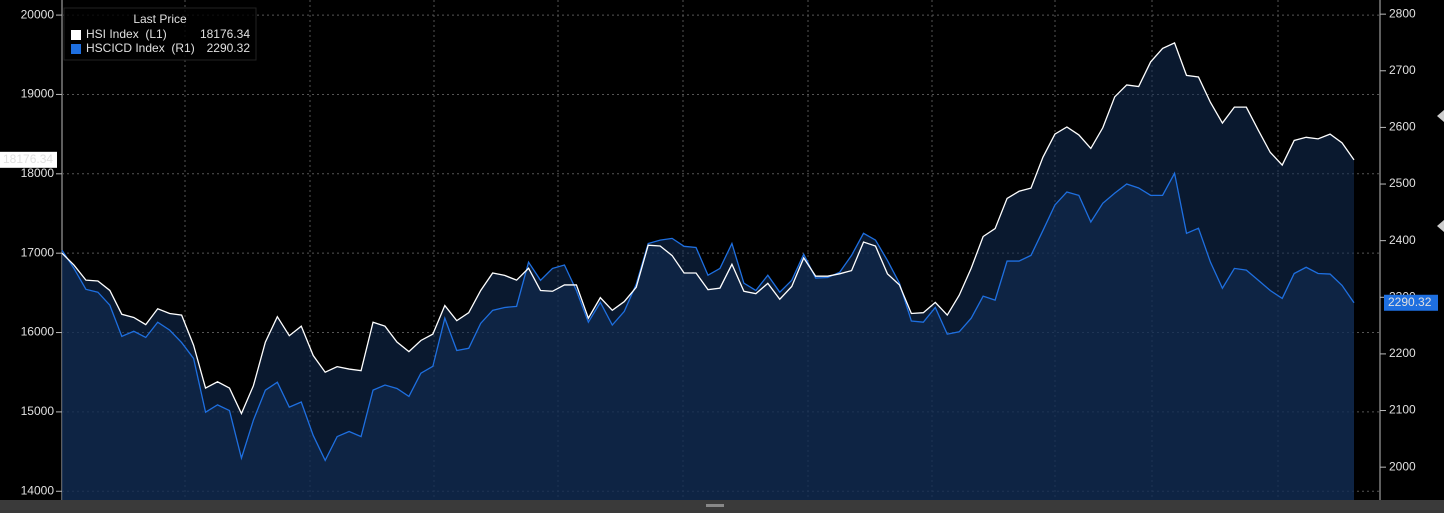 The image size is (1444, 513). What do you see at coordinates (1402, 410) in the screenshot?
I see `y2-tick-label: 2100` at bounding box center [1402, 410].